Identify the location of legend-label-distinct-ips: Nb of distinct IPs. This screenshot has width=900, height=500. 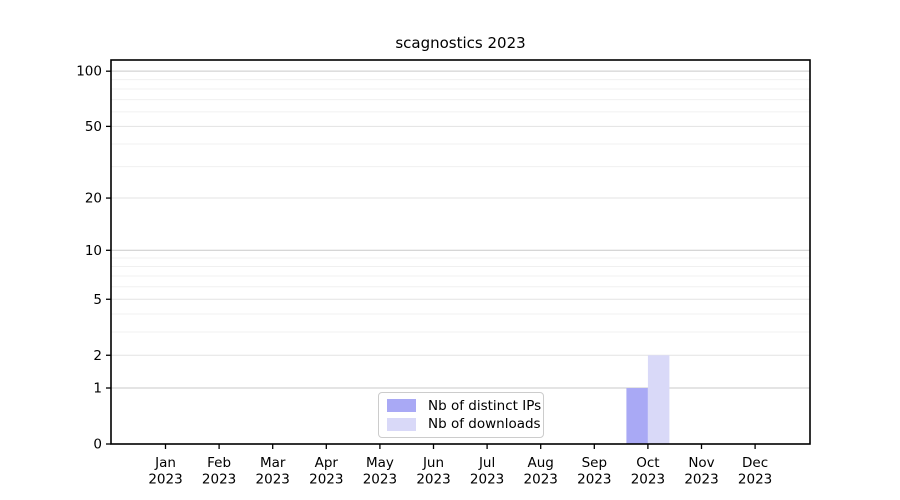
(485, 405).